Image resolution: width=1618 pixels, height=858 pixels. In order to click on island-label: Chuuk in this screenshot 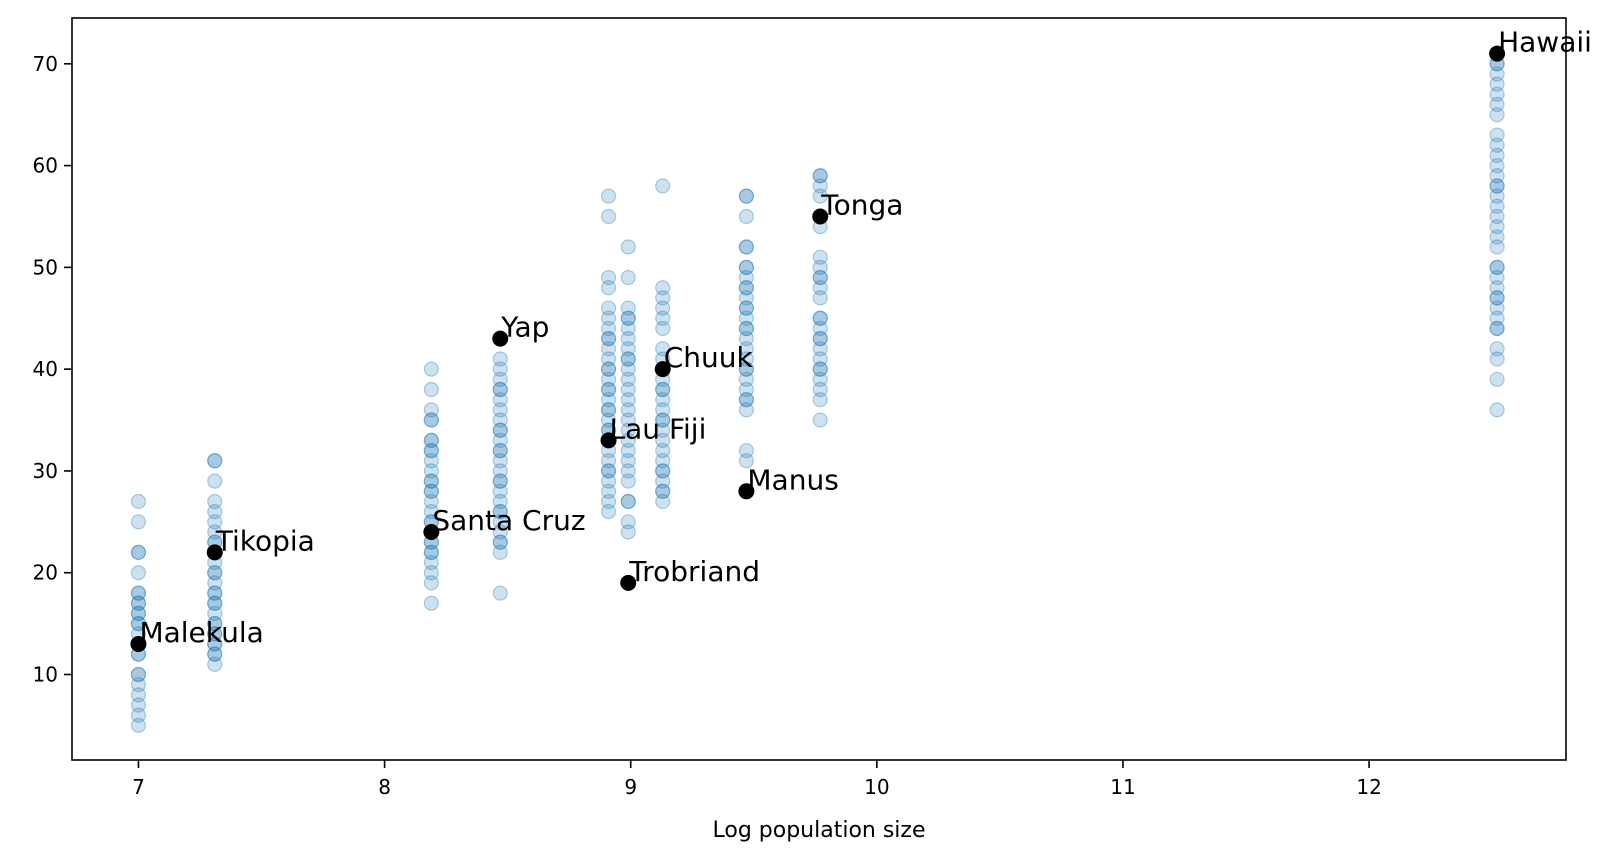, I will do `click(709, 357)`.